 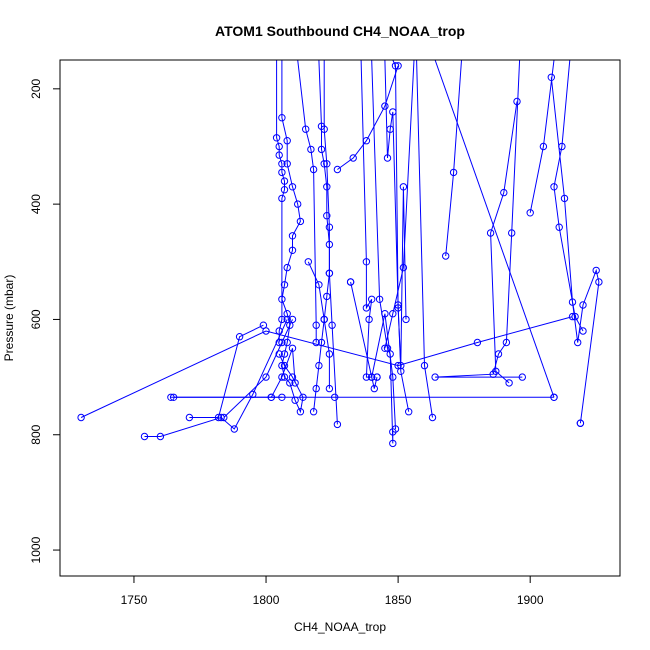 What do you see at coordinates (398, 600) in the screenshot?
I see `x-tick-label-2: 1850` at bounding box center [398, 600].